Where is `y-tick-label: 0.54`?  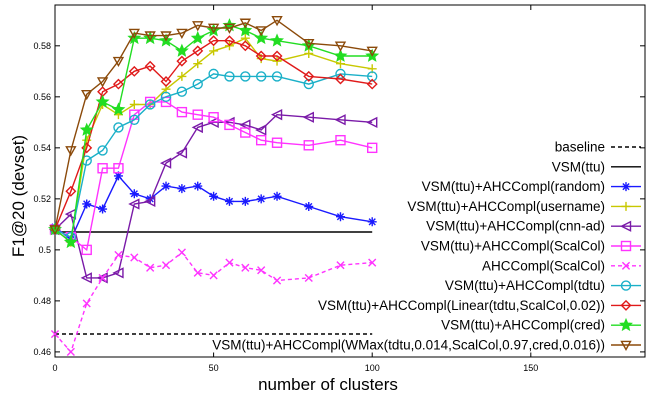
y-tick-label: 0.54 is located at coordinates (42, 148).